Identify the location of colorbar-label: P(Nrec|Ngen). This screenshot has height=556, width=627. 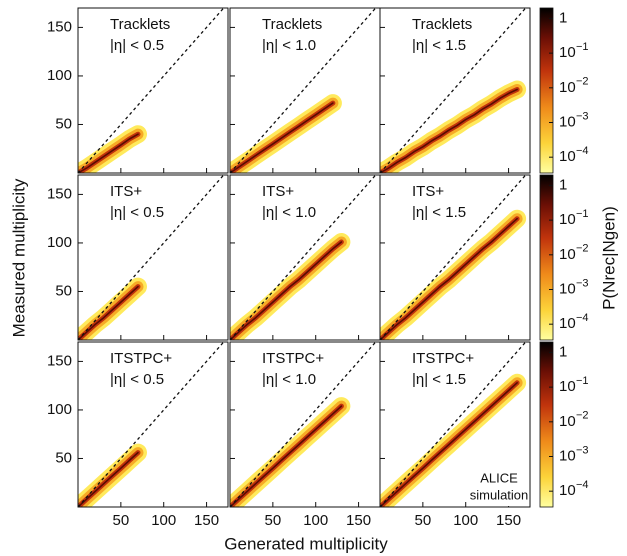
(608, 258).